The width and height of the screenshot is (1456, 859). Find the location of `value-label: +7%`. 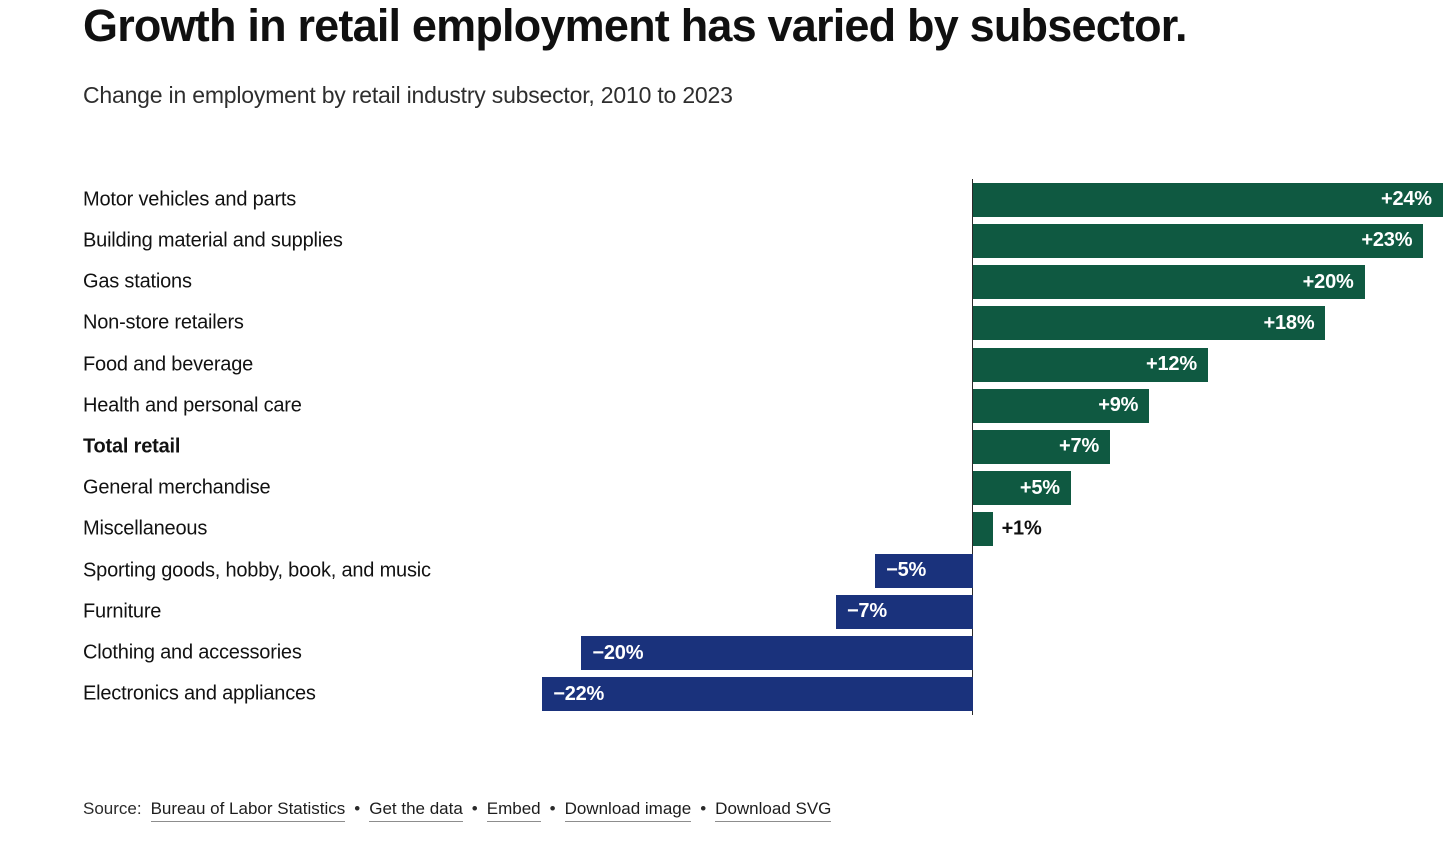

value-label: +7% is located at coordinates (1079, 446).